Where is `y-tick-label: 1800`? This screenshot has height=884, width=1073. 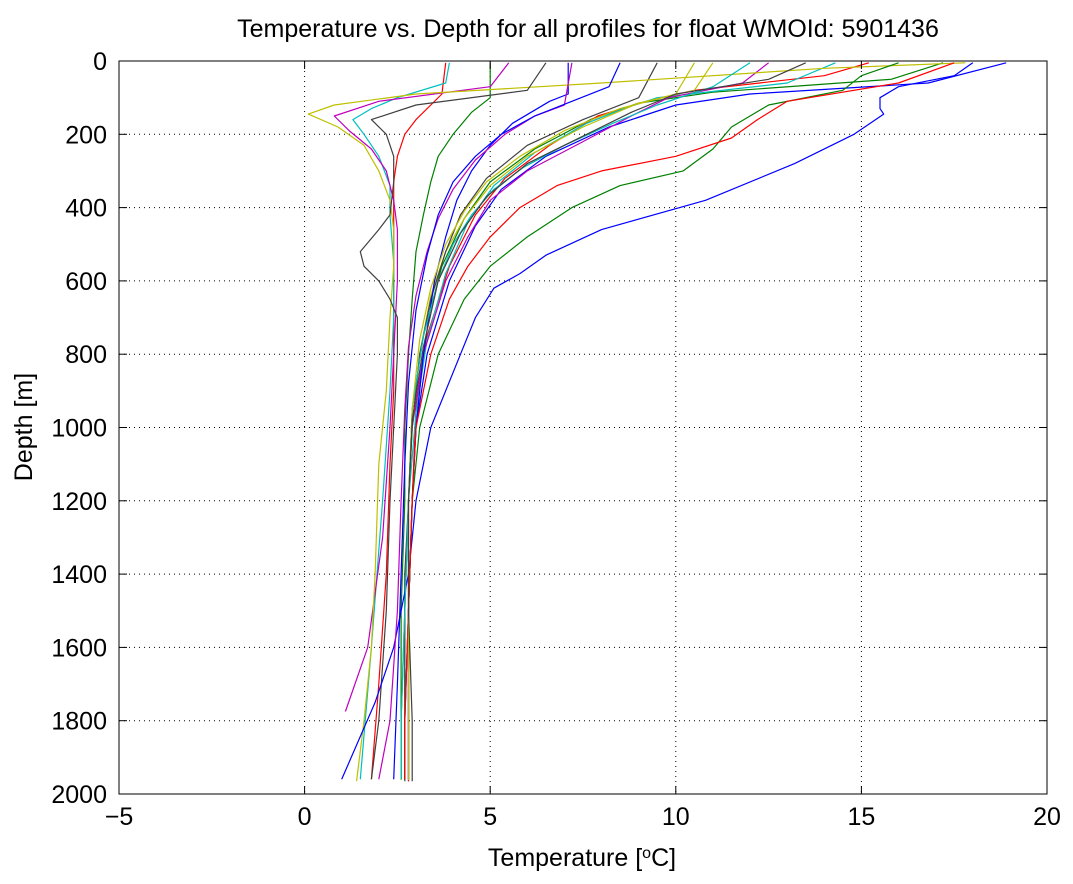 y-tick-label: 1800 is located at coordinates (79, 722).